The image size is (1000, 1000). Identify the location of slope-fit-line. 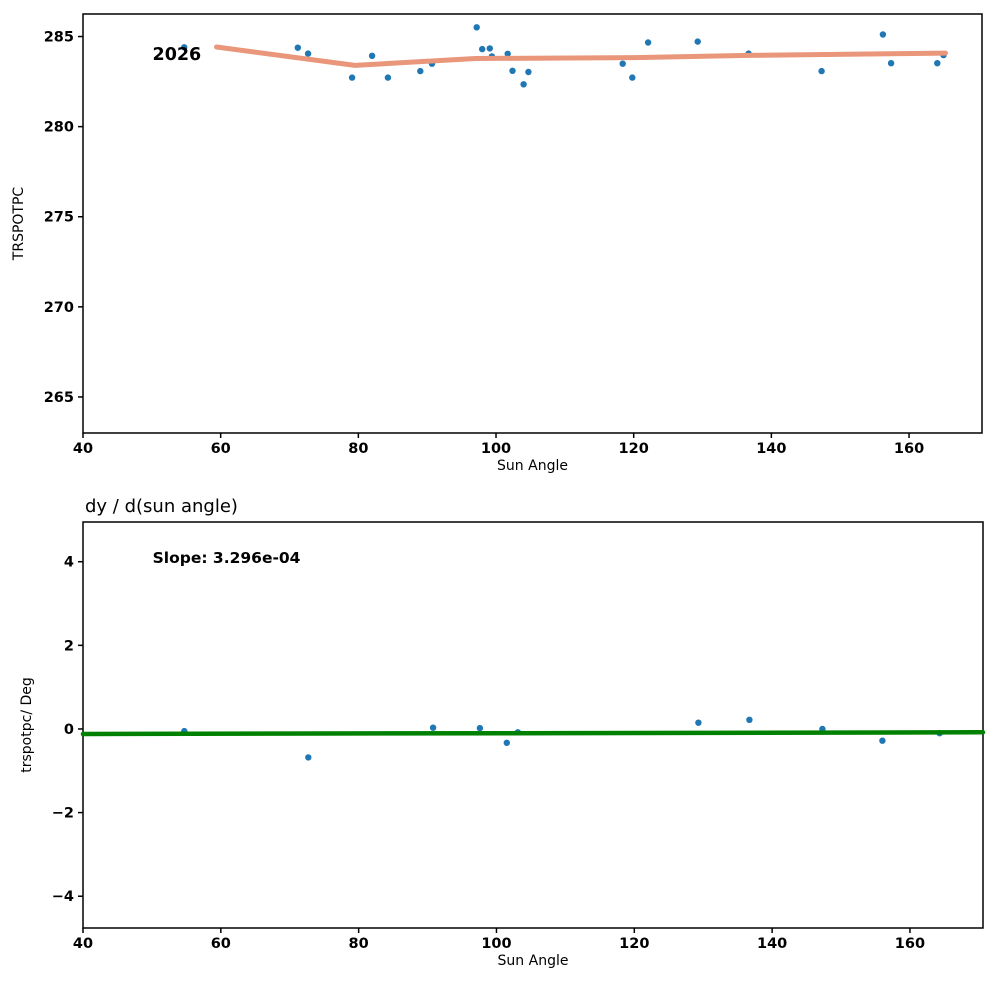
(533, 733).